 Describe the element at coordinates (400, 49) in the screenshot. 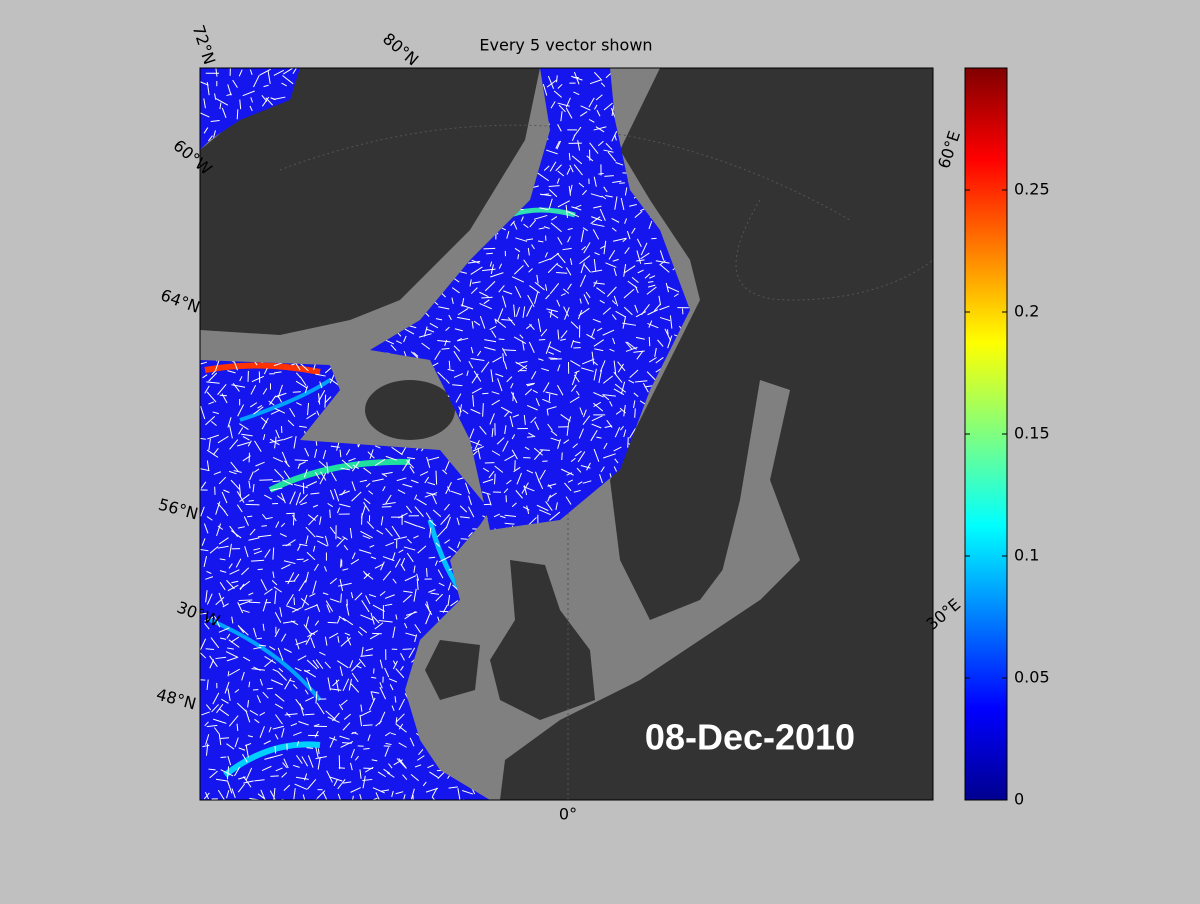

I see `graticule-label: 80°N` at that location.